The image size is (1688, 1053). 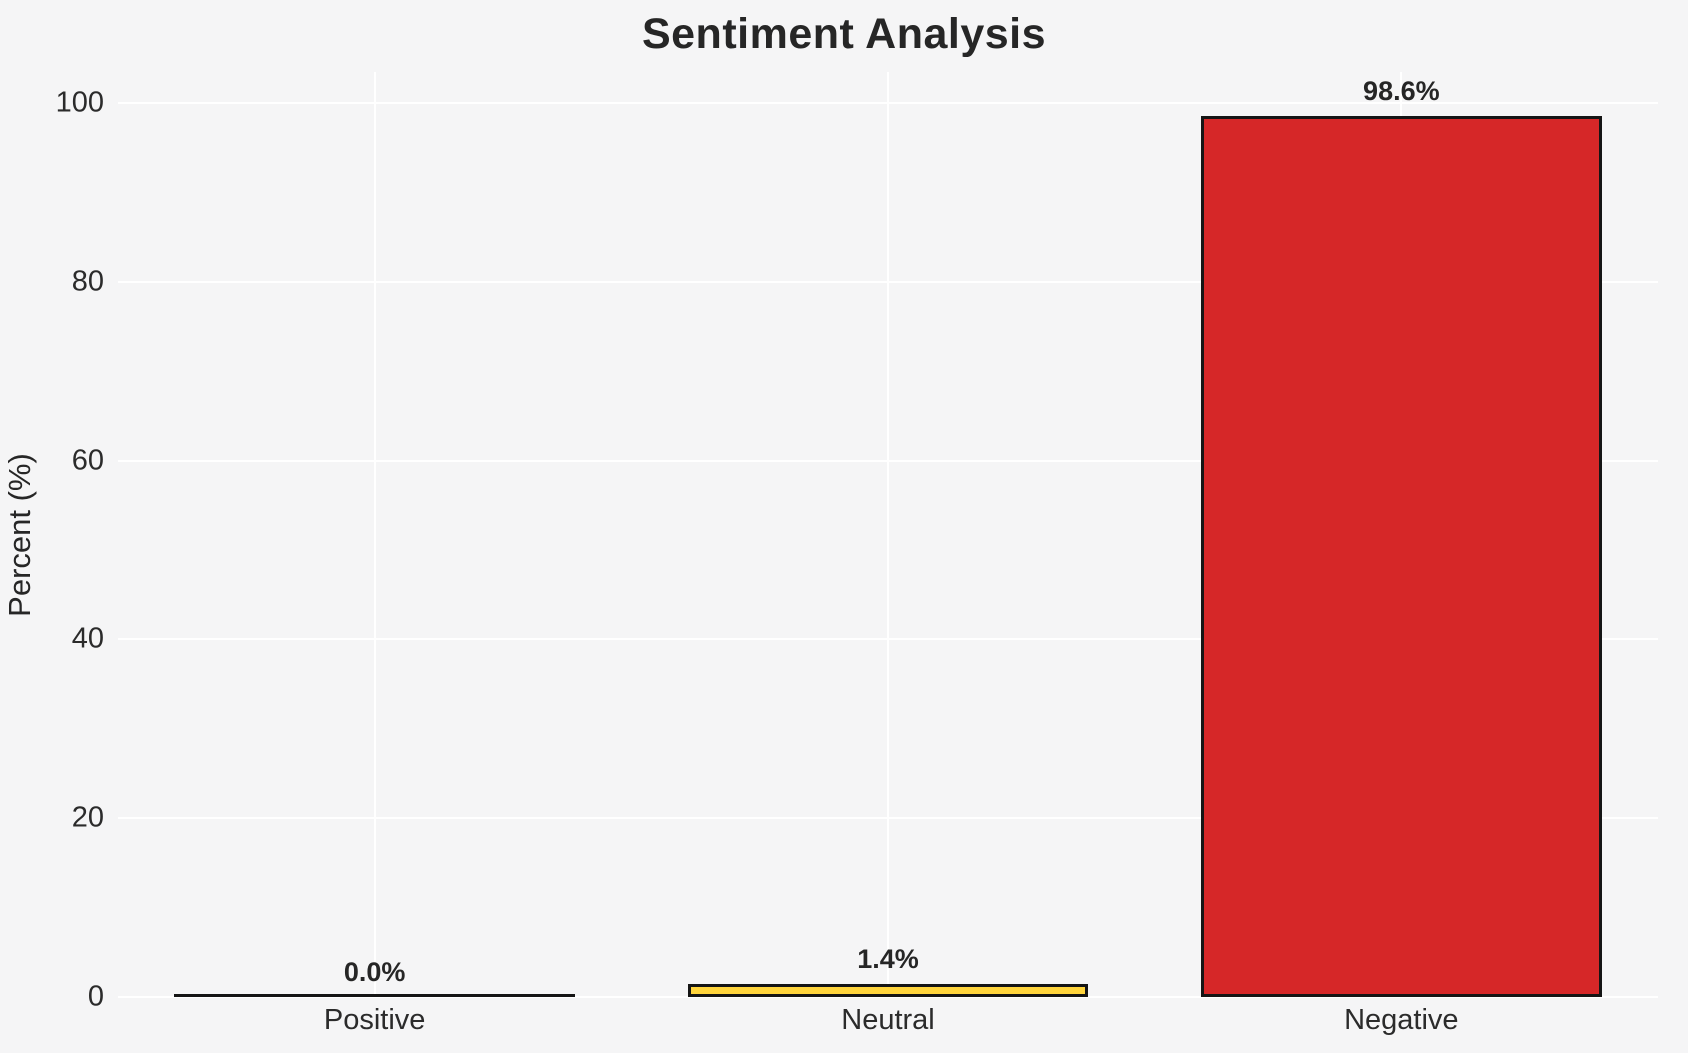 I want to click on y-tick-20: 20, so click(x=87, y=817).